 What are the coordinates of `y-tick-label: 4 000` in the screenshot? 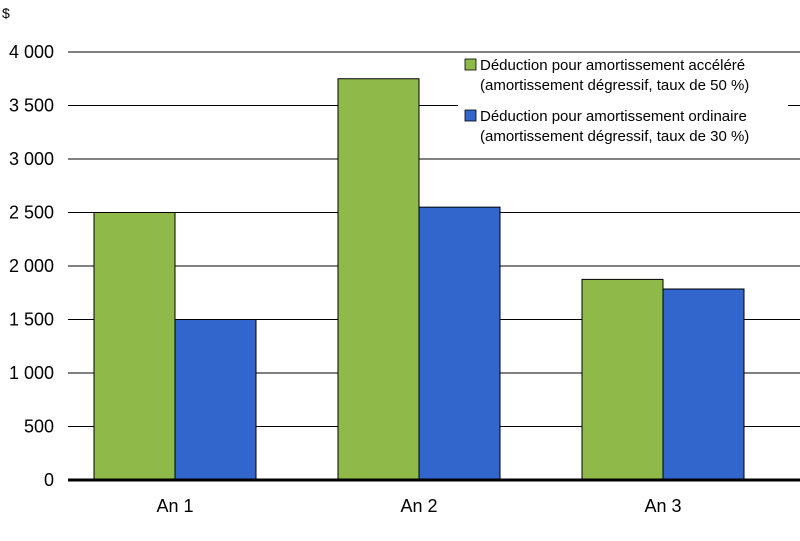 It's located at (31, 52).